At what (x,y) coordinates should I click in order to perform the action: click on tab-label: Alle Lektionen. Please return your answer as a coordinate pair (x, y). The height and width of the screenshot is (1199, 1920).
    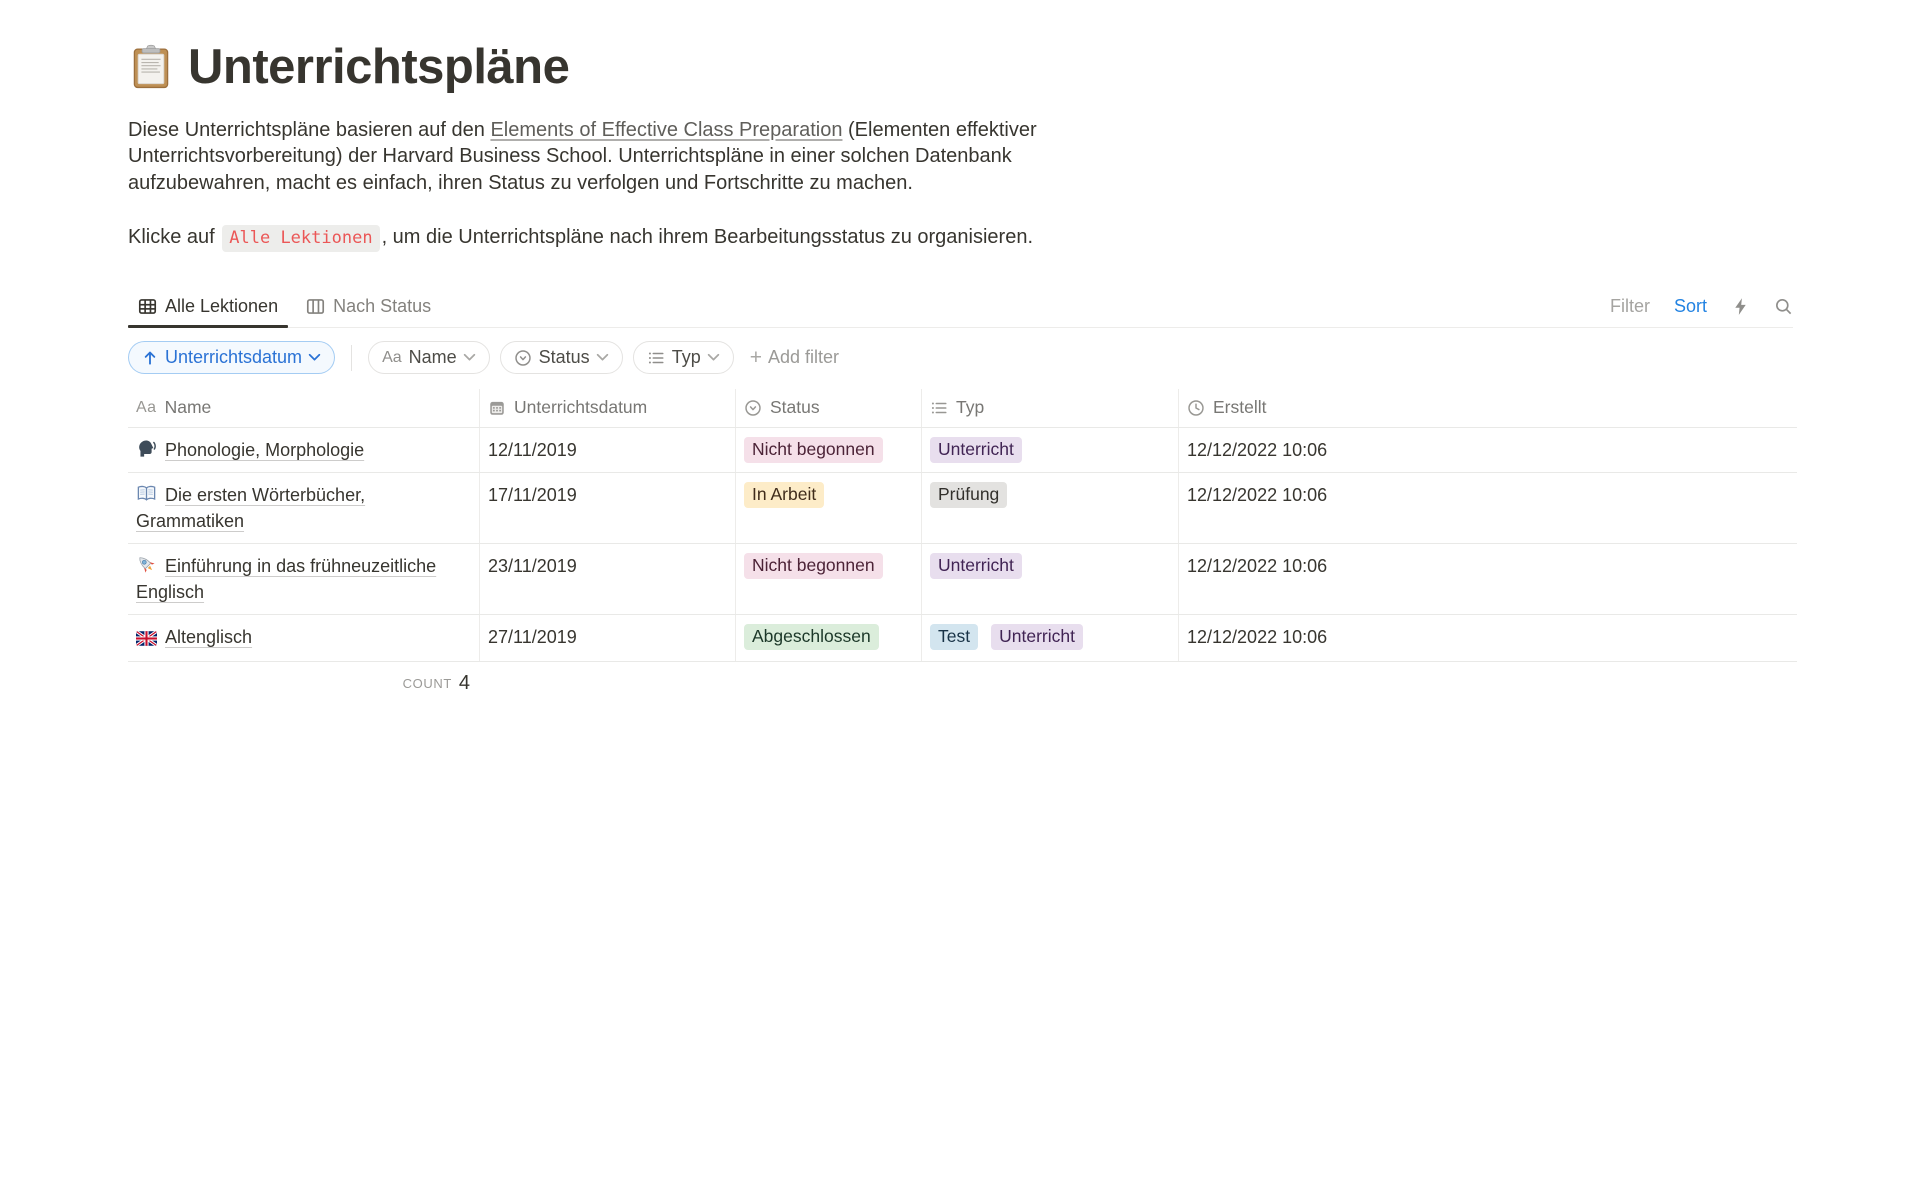
    Looking at the image, I should click on (222, 305).